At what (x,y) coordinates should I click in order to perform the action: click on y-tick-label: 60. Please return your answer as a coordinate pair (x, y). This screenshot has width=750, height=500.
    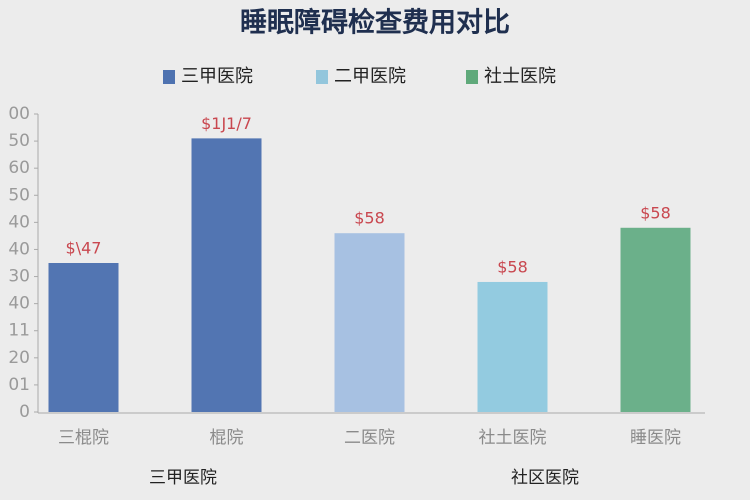
    Looking at the image, I should click on (19, 168).